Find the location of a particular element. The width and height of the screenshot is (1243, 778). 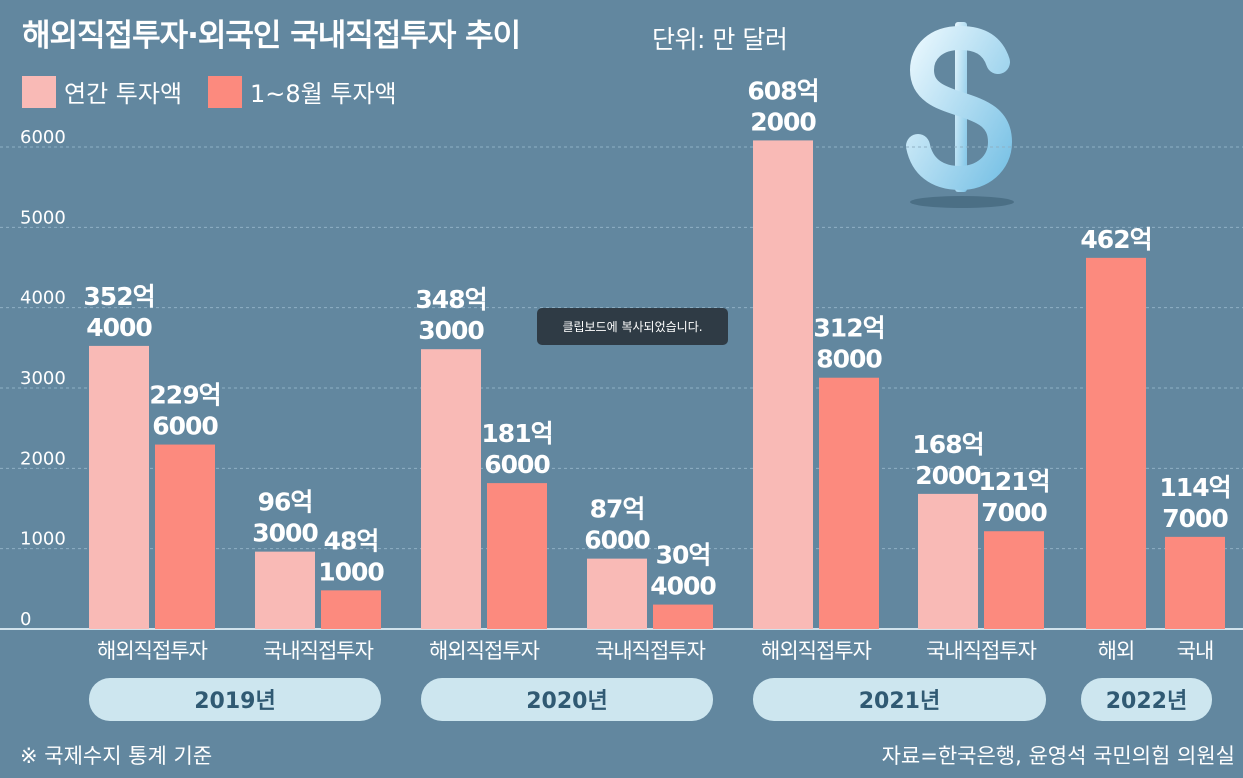

data-label: 168억 is located at coordinates (947, 444).